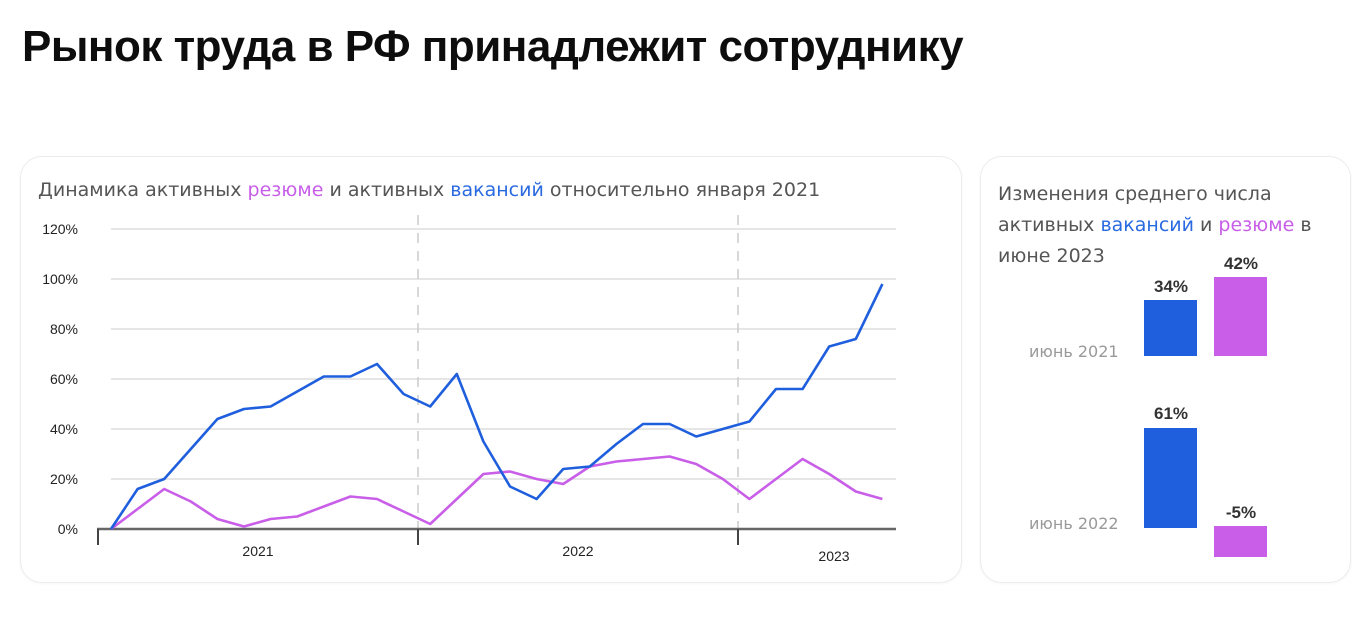 Image resolution: width=1360 pixels, height=621 pixels. What do you see at coordinates (60, 229) in the screenshot?
I see `y-tick-label: 120%` at bounding box center [60, 229].